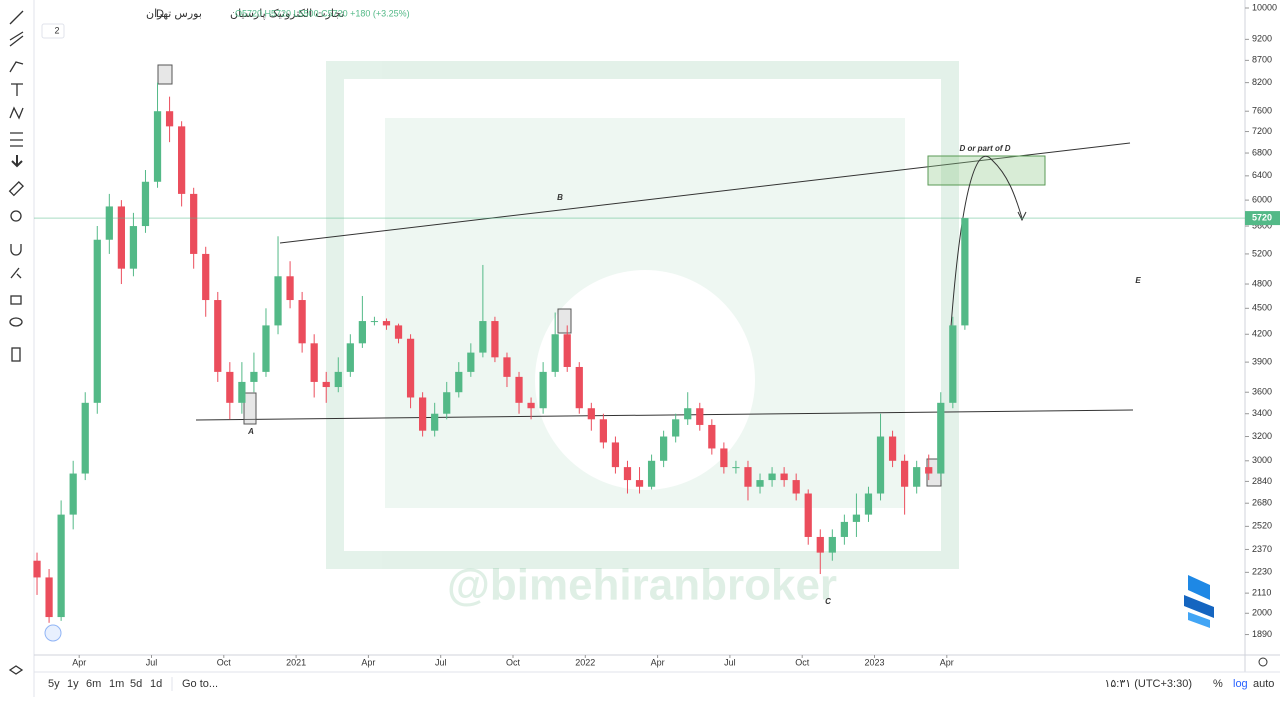  I want to click on text-tool, so click(17, 89).